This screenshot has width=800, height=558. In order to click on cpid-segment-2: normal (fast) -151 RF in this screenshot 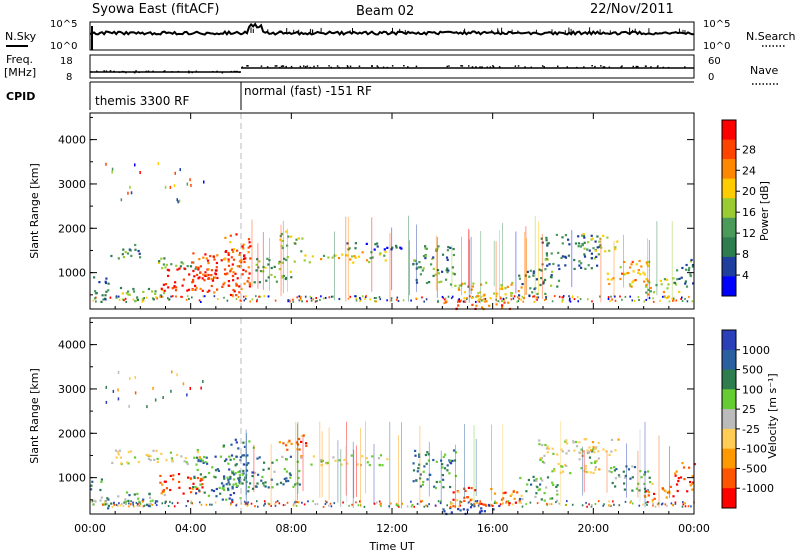, I will do `click(308, 91)`.